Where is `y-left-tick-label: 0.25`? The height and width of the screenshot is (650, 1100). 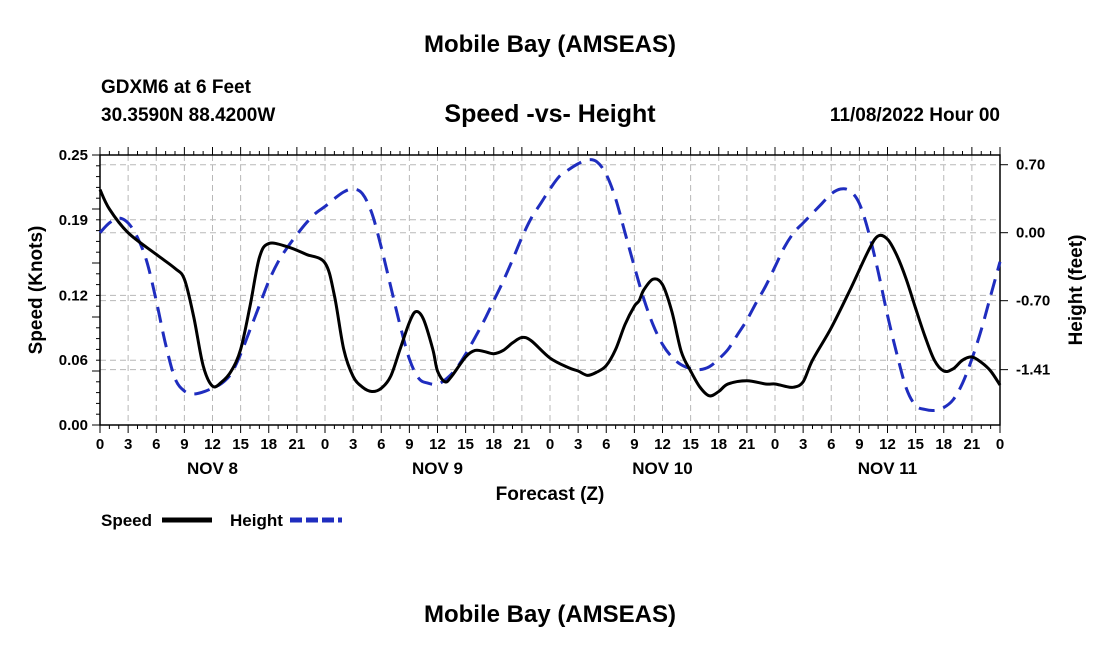 y-left-tick-label: 0.25 is located at coordinates (73, 155).